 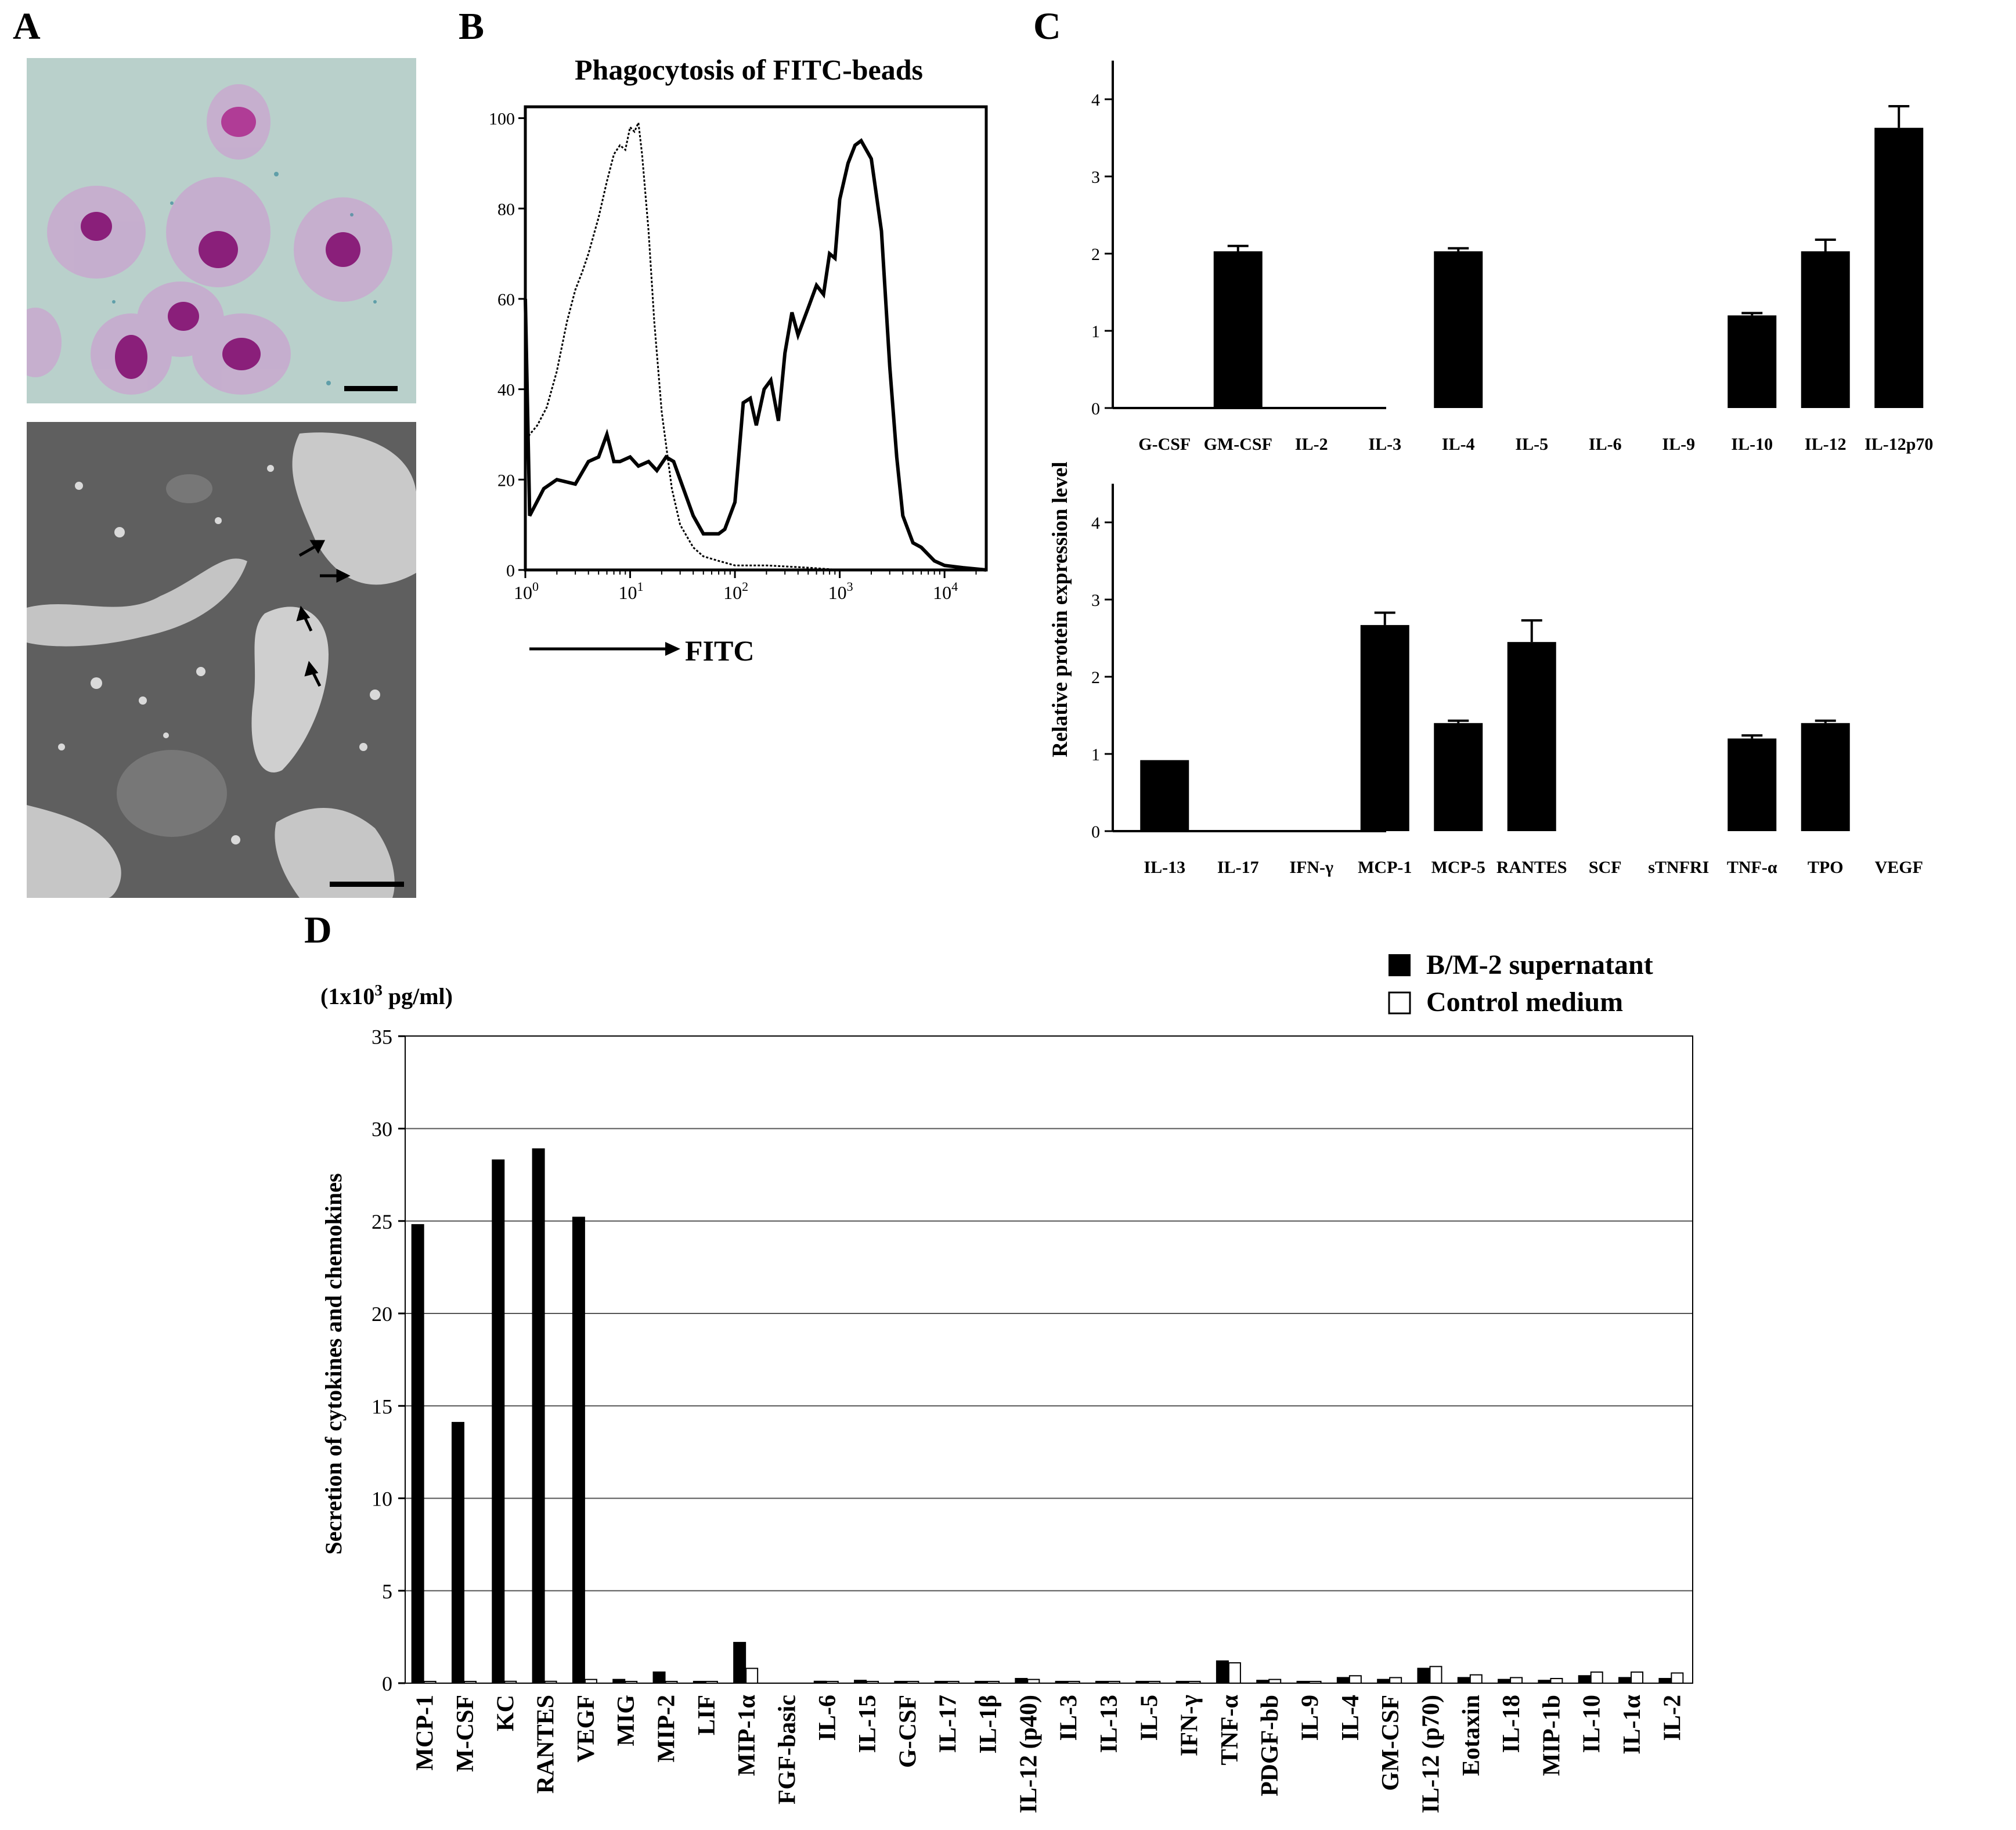 What do you see at coordinates (347, 996) in the screenshot?
I see `d-unit-prefix: (1x10` at bounding box center [347, 996].